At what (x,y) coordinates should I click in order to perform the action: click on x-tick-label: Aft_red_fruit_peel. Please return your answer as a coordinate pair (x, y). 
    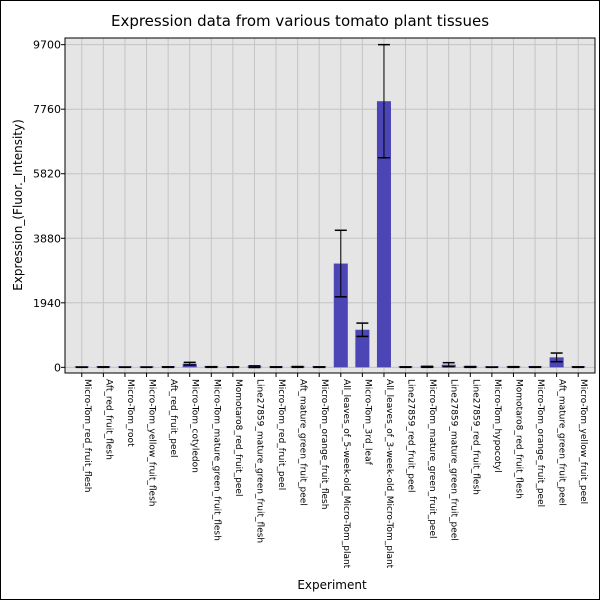
    Looking at the image, I should click on (173, 418).